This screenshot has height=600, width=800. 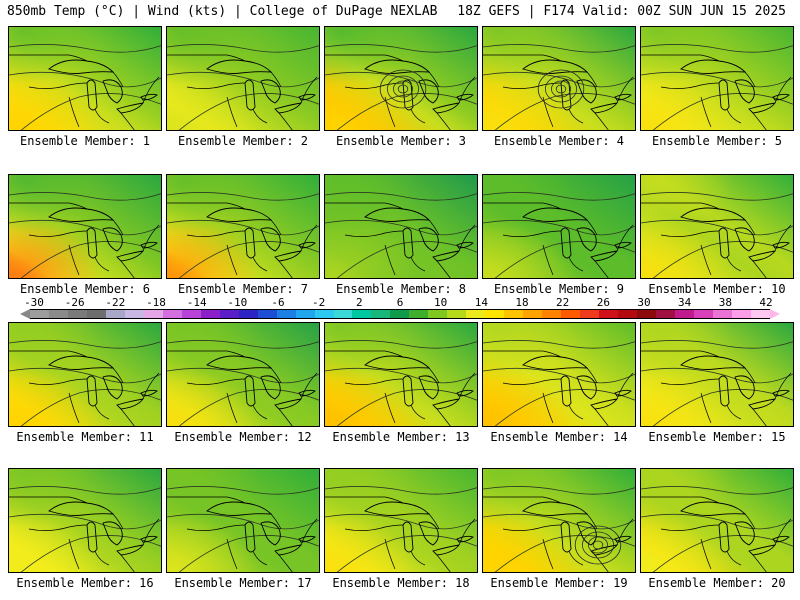 What do you see at coordinates (559, 437) in the screenshot?
I see `ensemble-member-label: Ensemble Member: 14` at bounding box center [559, 437].